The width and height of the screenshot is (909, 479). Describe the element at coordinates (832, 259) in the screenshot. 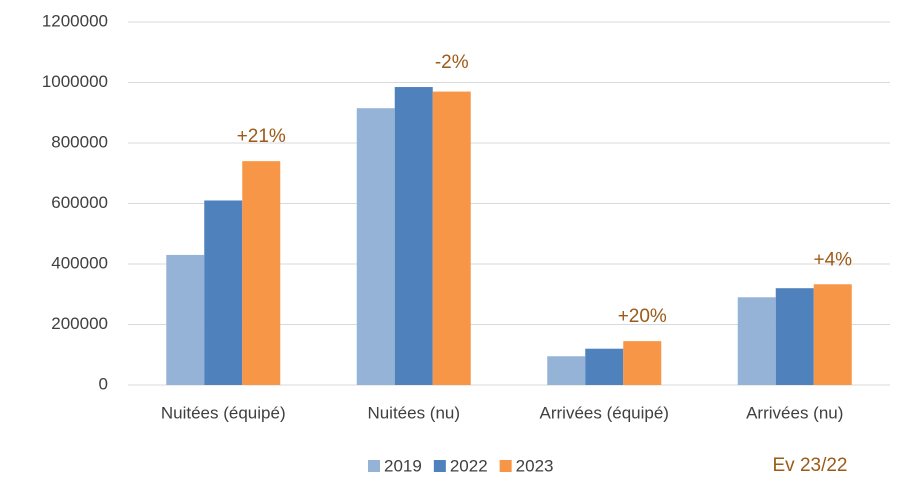

I see `annotation: +4%` at that location.